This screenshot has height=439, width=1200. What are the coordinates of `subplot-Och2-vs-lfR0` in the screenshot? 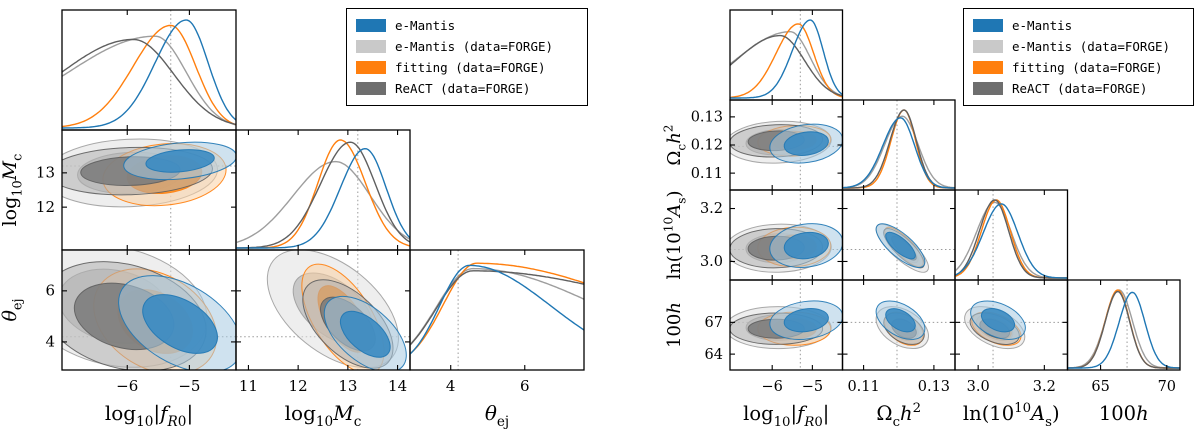 It's located at (786, 145).